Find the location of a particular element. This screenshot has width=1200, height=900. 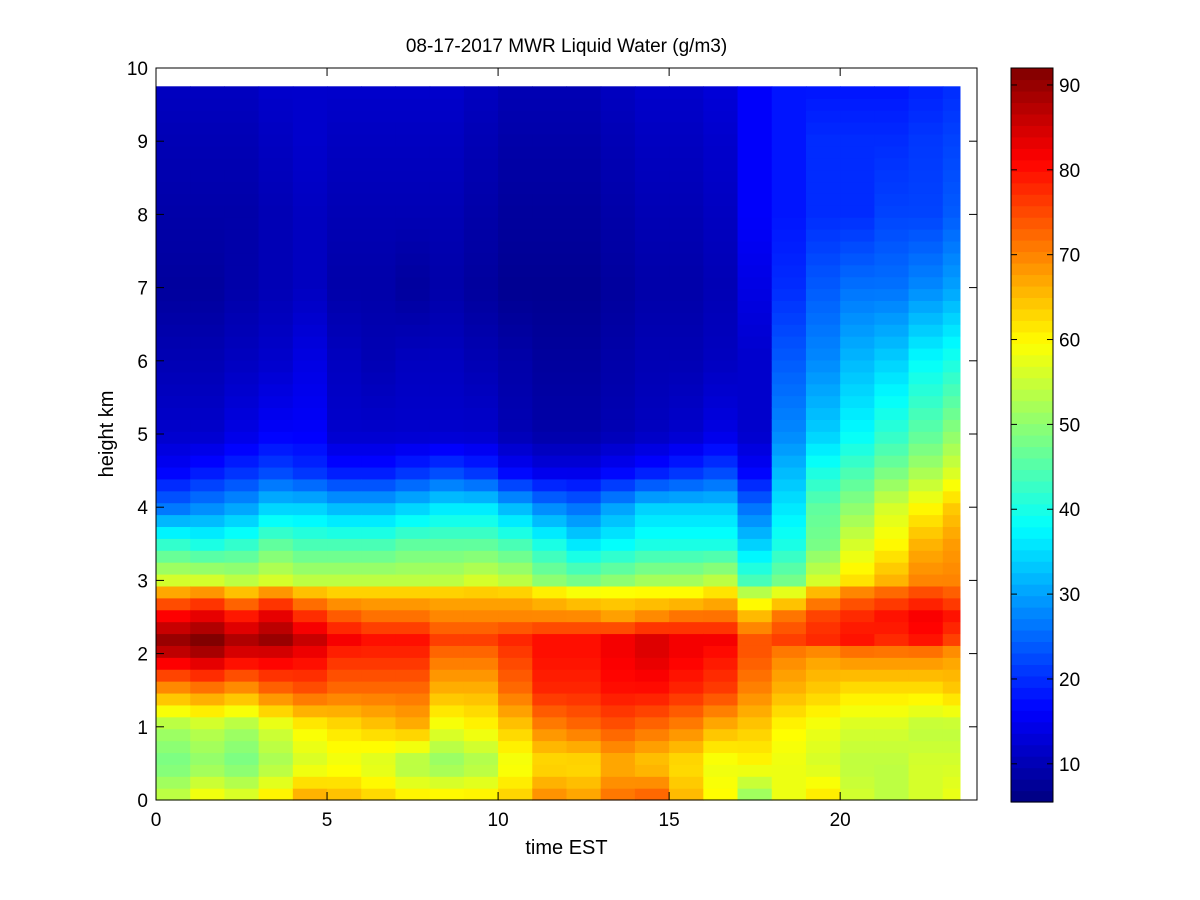

y-tick-label: 4 is located at coordinates (142, 508).